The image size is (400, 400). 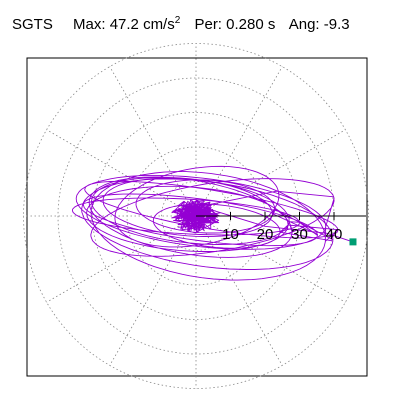 I want to click on max-label: Max:, so click(x=89, y=24).